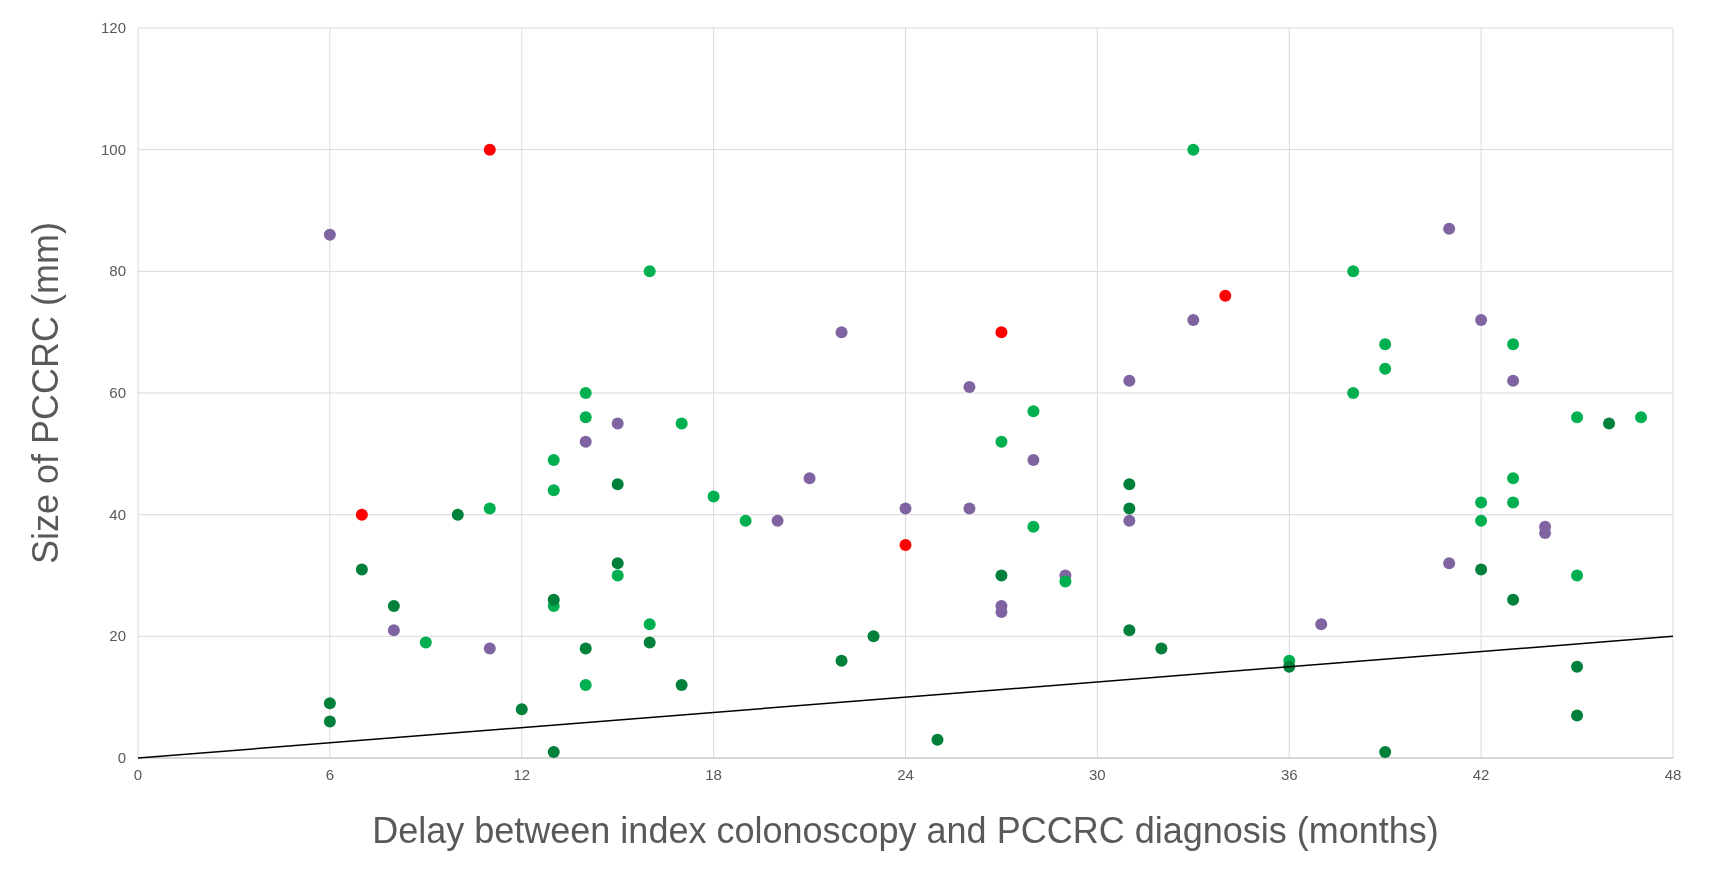  Describe the element at coordinates (45, 393) in the screenshot. I see `y-axis-title: Size of PCCRC (mm)` at that location.